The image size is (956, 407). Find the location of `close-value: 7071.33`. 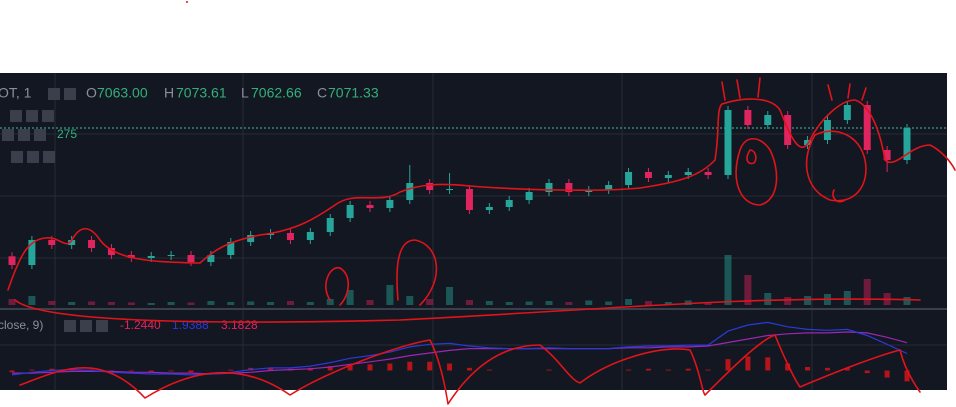

close-value: 7071.33 is located at coordinates (353, 93).